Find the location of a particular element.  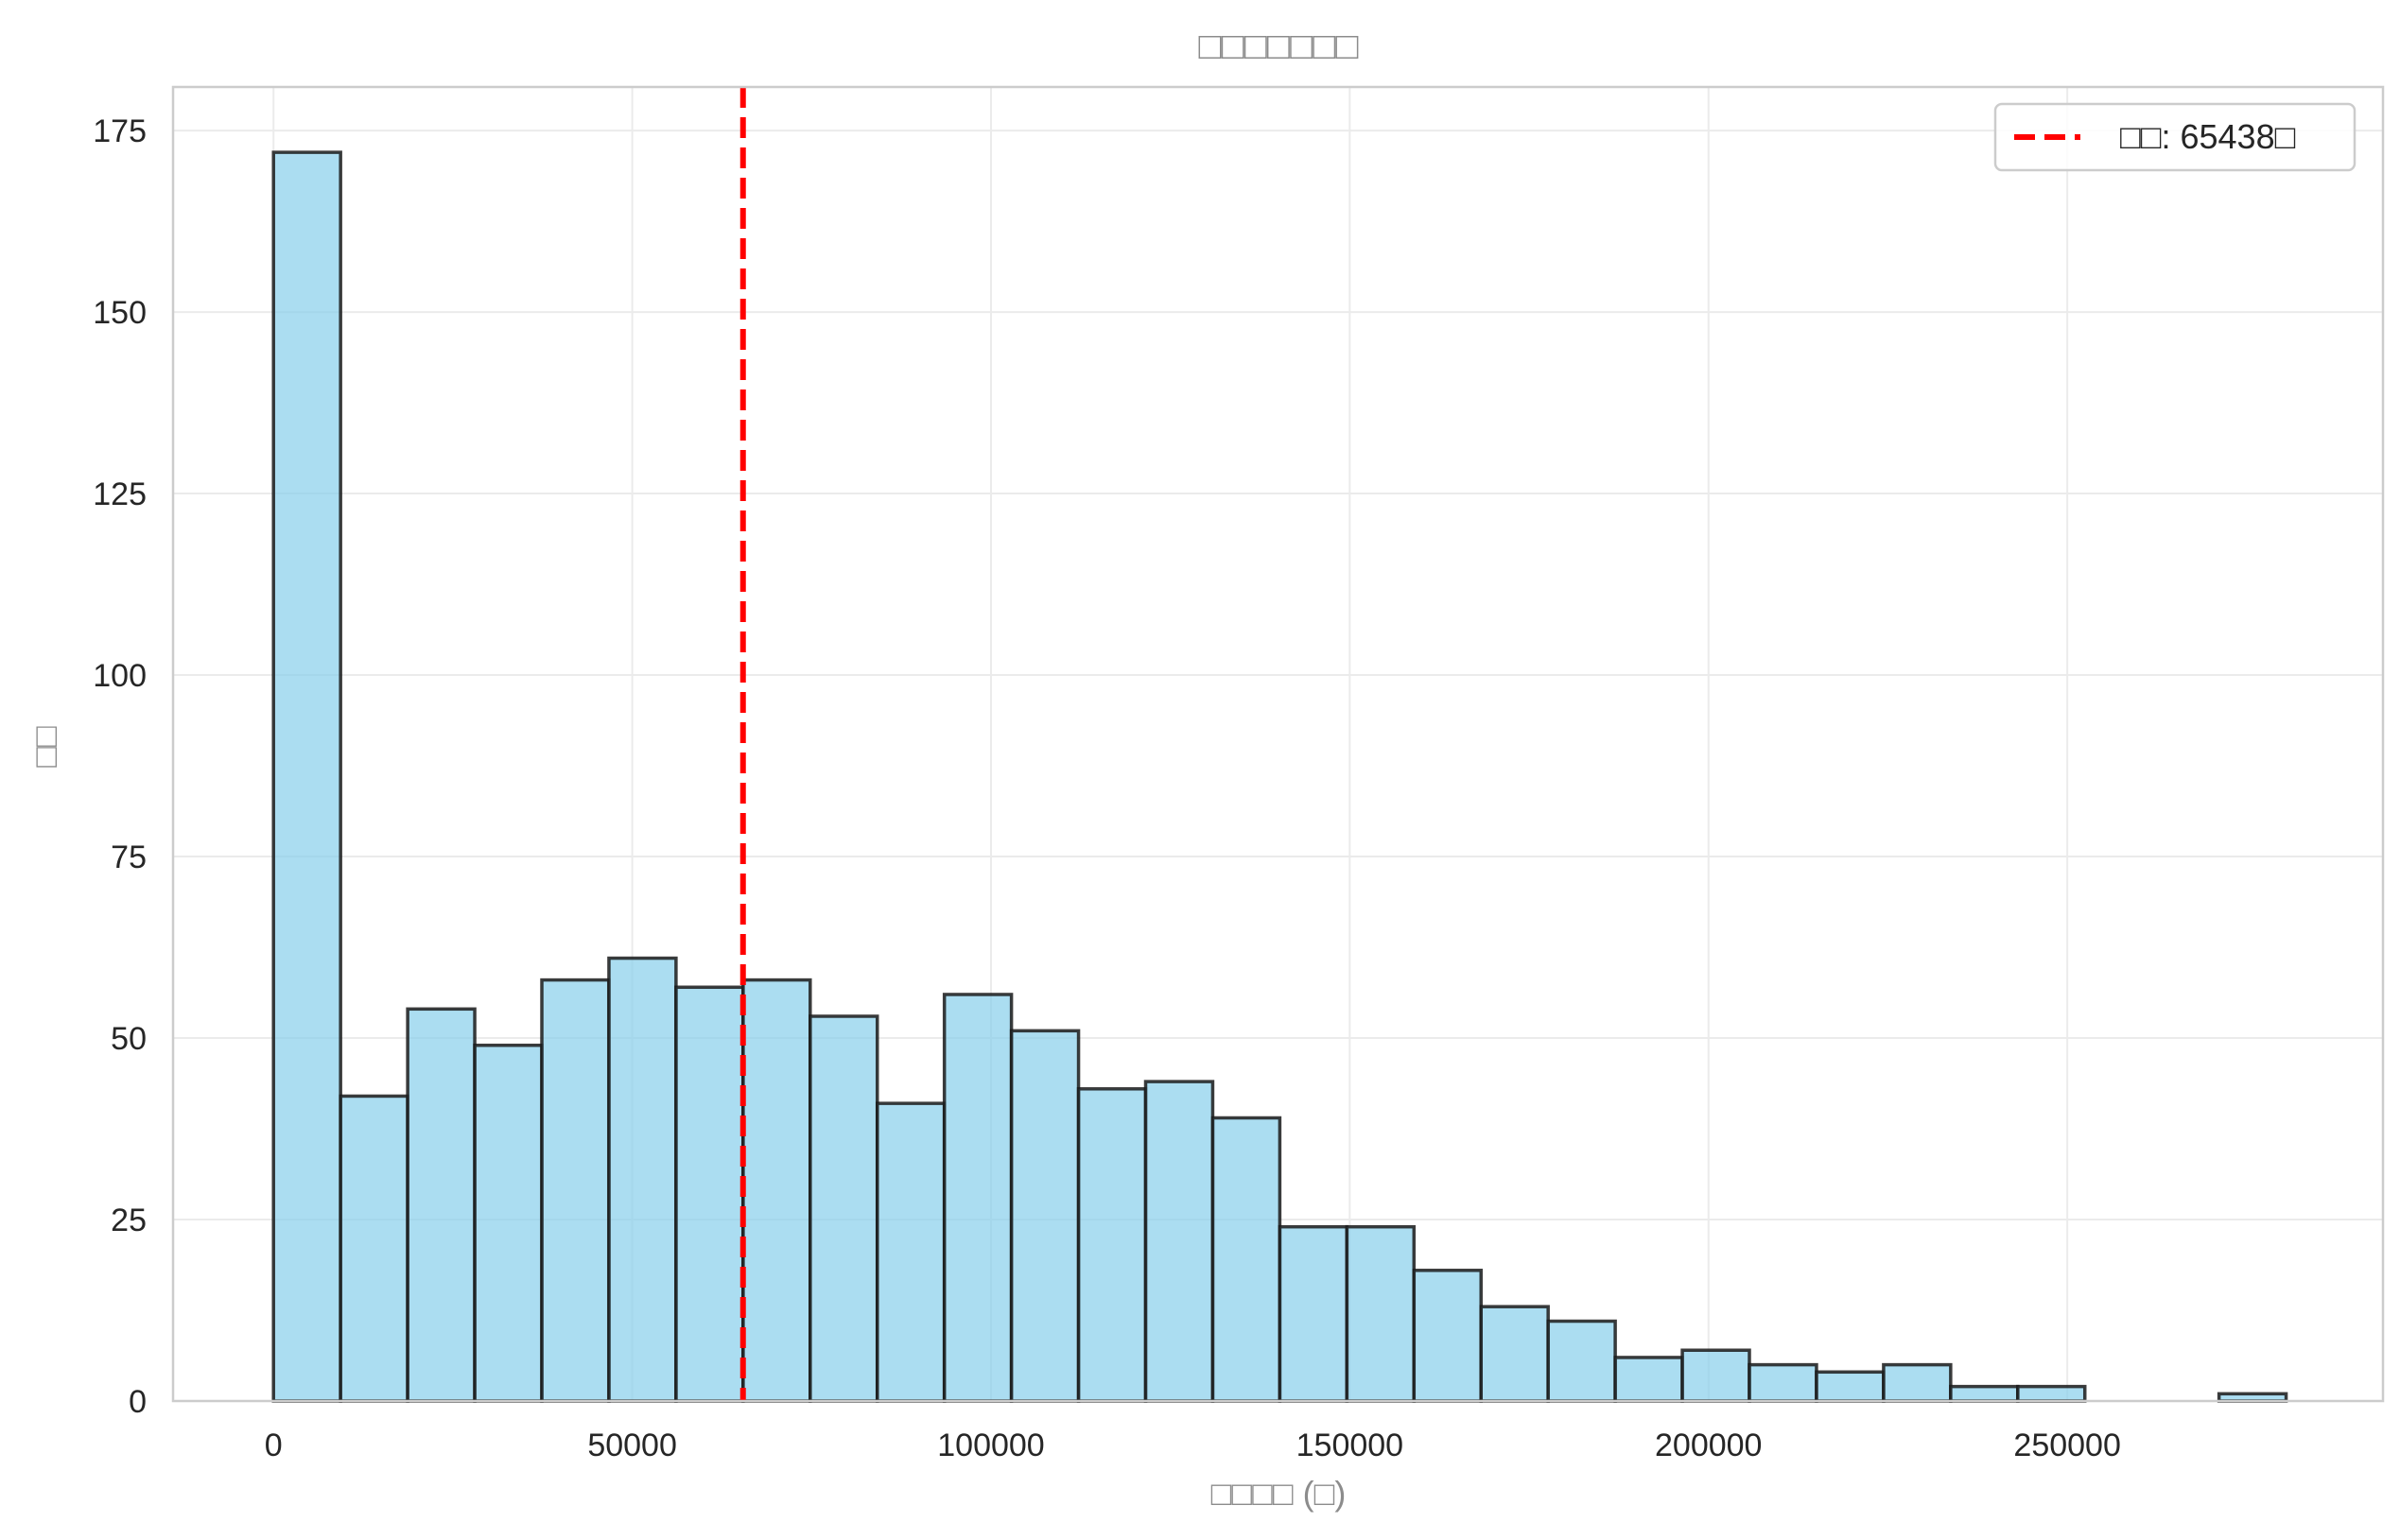

y-axis-ticks: 0 25 50 75 100 125 150 175 is located at coordinates (120, 766).